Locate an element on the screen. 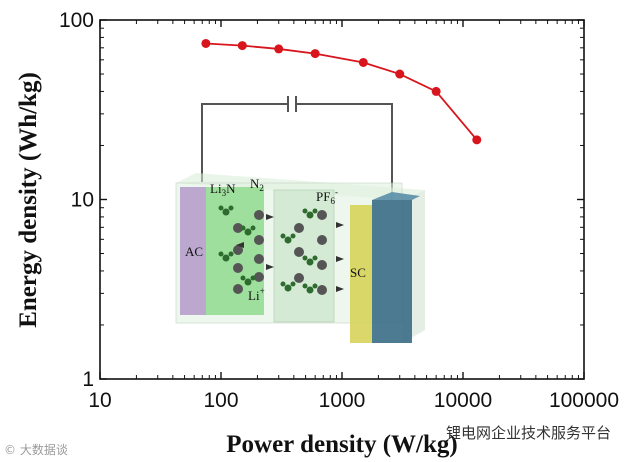 This screenshot has height=462, width=640. label-li3n: Li3N is located at coordinates (223, 189).